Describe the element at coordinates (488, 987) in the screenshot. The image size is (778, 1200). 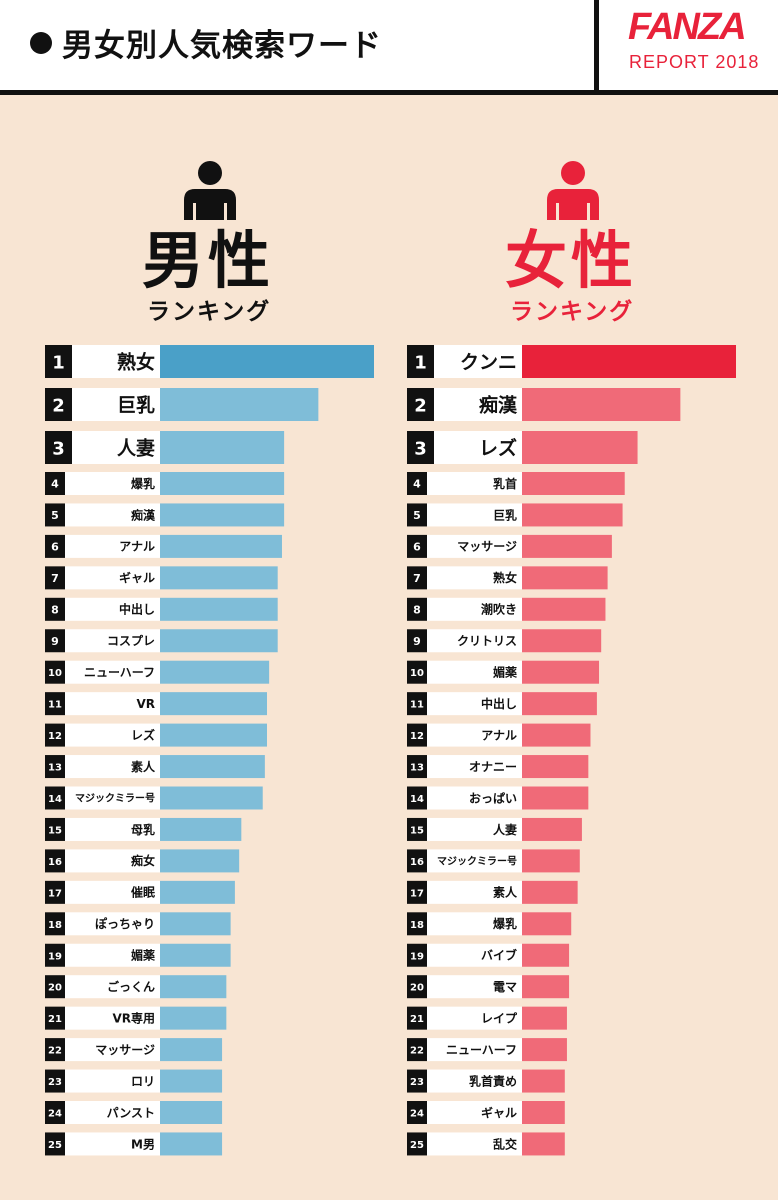
I see `female-rank-row: 20 電マ` at that location.